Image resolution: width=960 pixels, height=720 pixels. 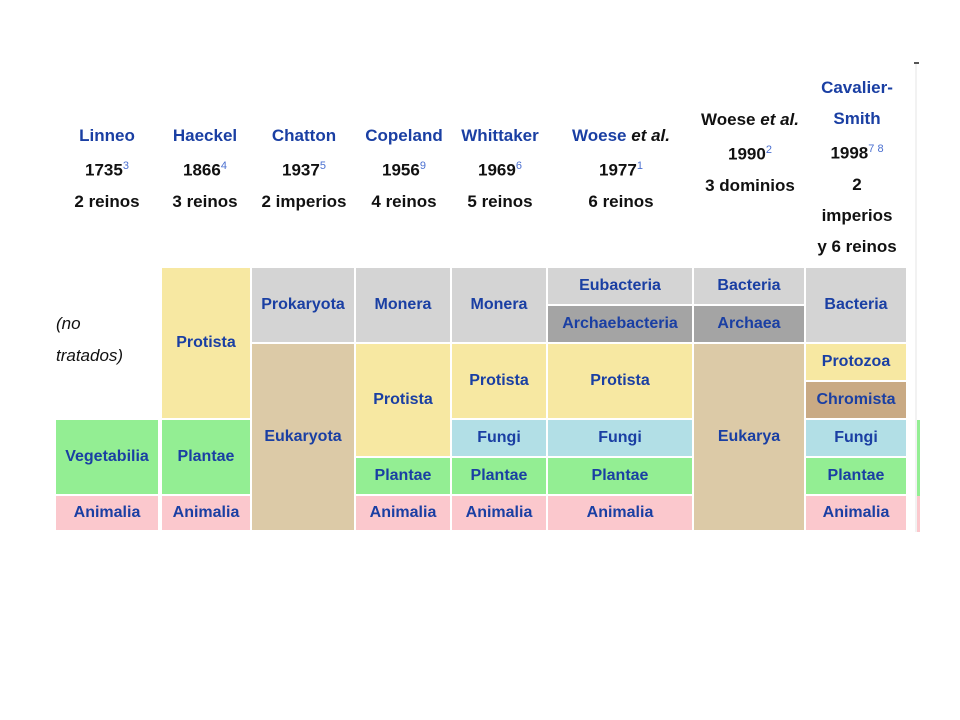 I want to click on header-year: 1937, so click(x=301, y=170).